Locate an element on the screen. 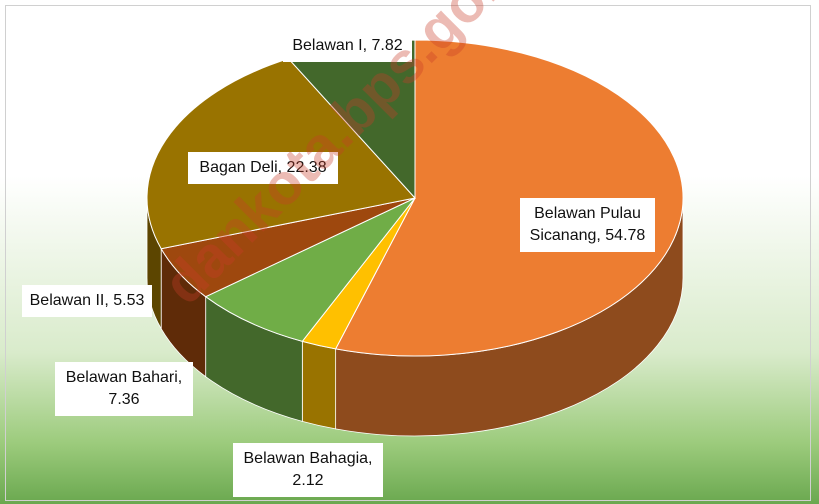 The width and height of the screenshot is (819, 504). data-label: Belawan Pulau Sicanang, 54.78 is located at coordinates (587, 225).